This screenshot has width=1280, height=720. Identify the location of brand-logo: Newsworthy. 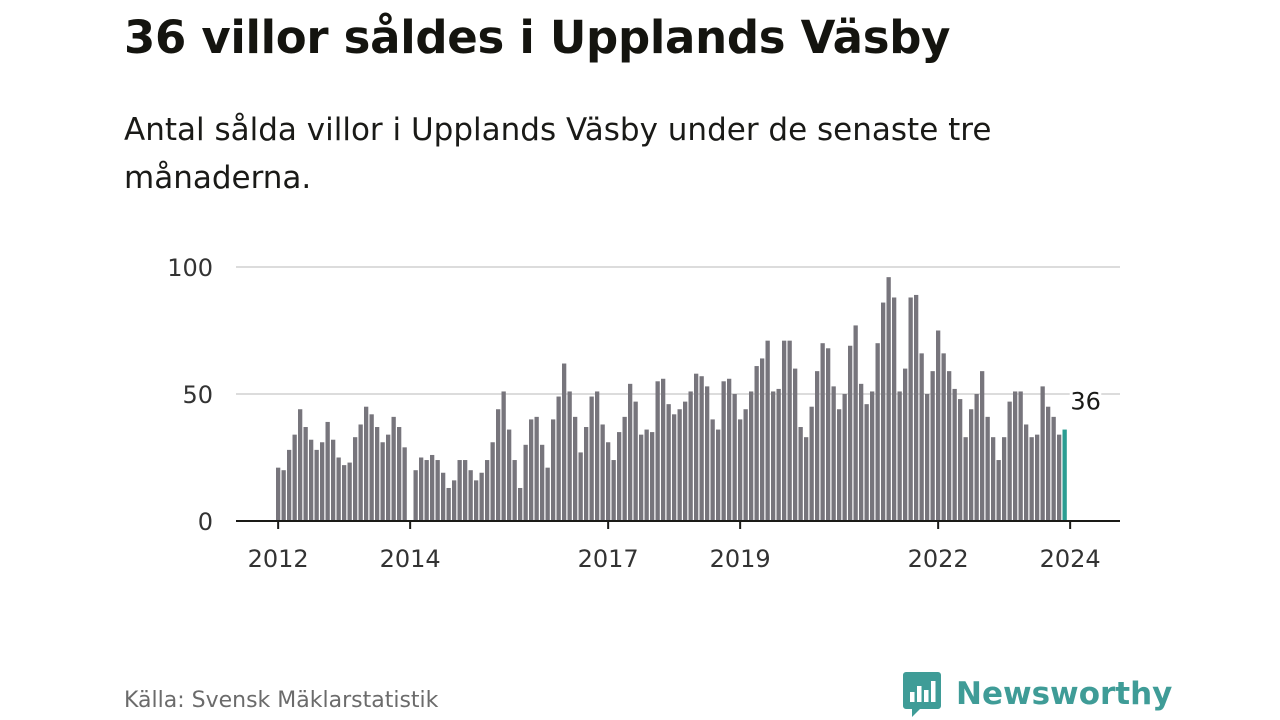
(1037, 694).